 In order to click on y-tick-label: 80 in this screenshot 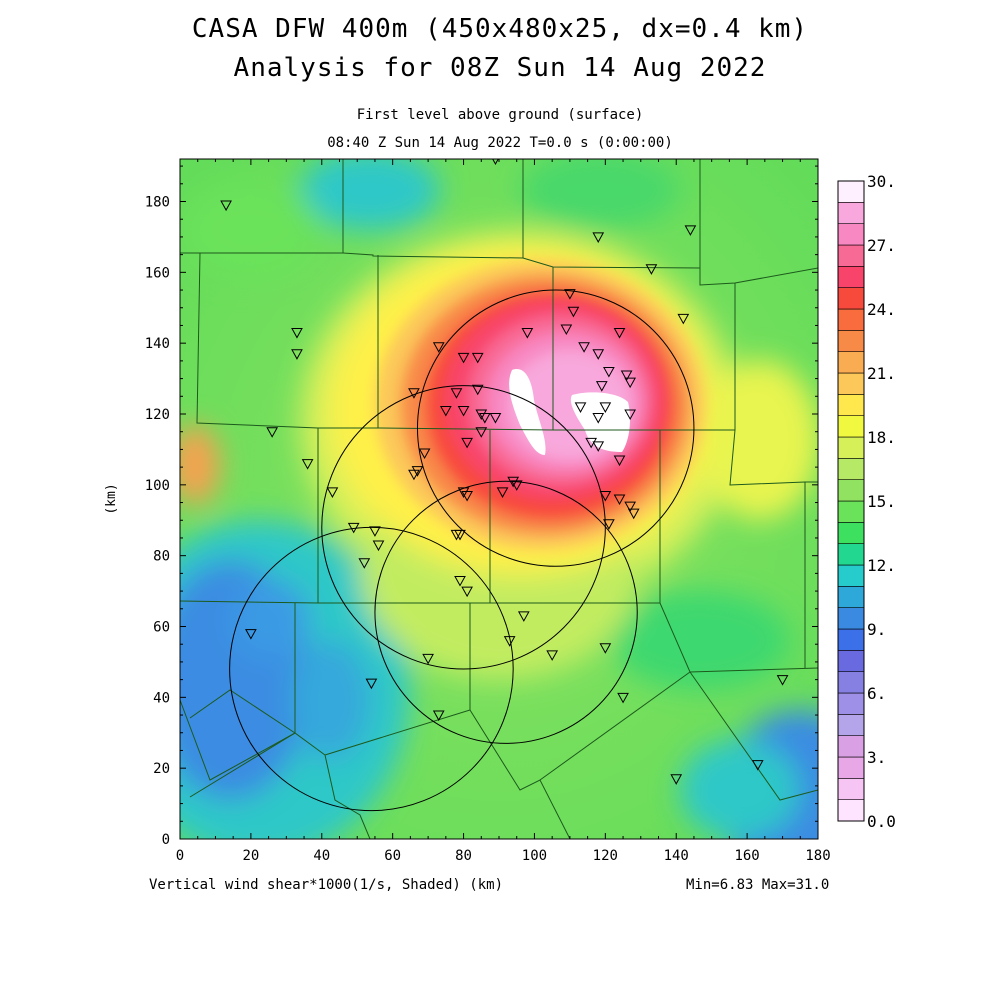, I will do `click(161, 557)`.